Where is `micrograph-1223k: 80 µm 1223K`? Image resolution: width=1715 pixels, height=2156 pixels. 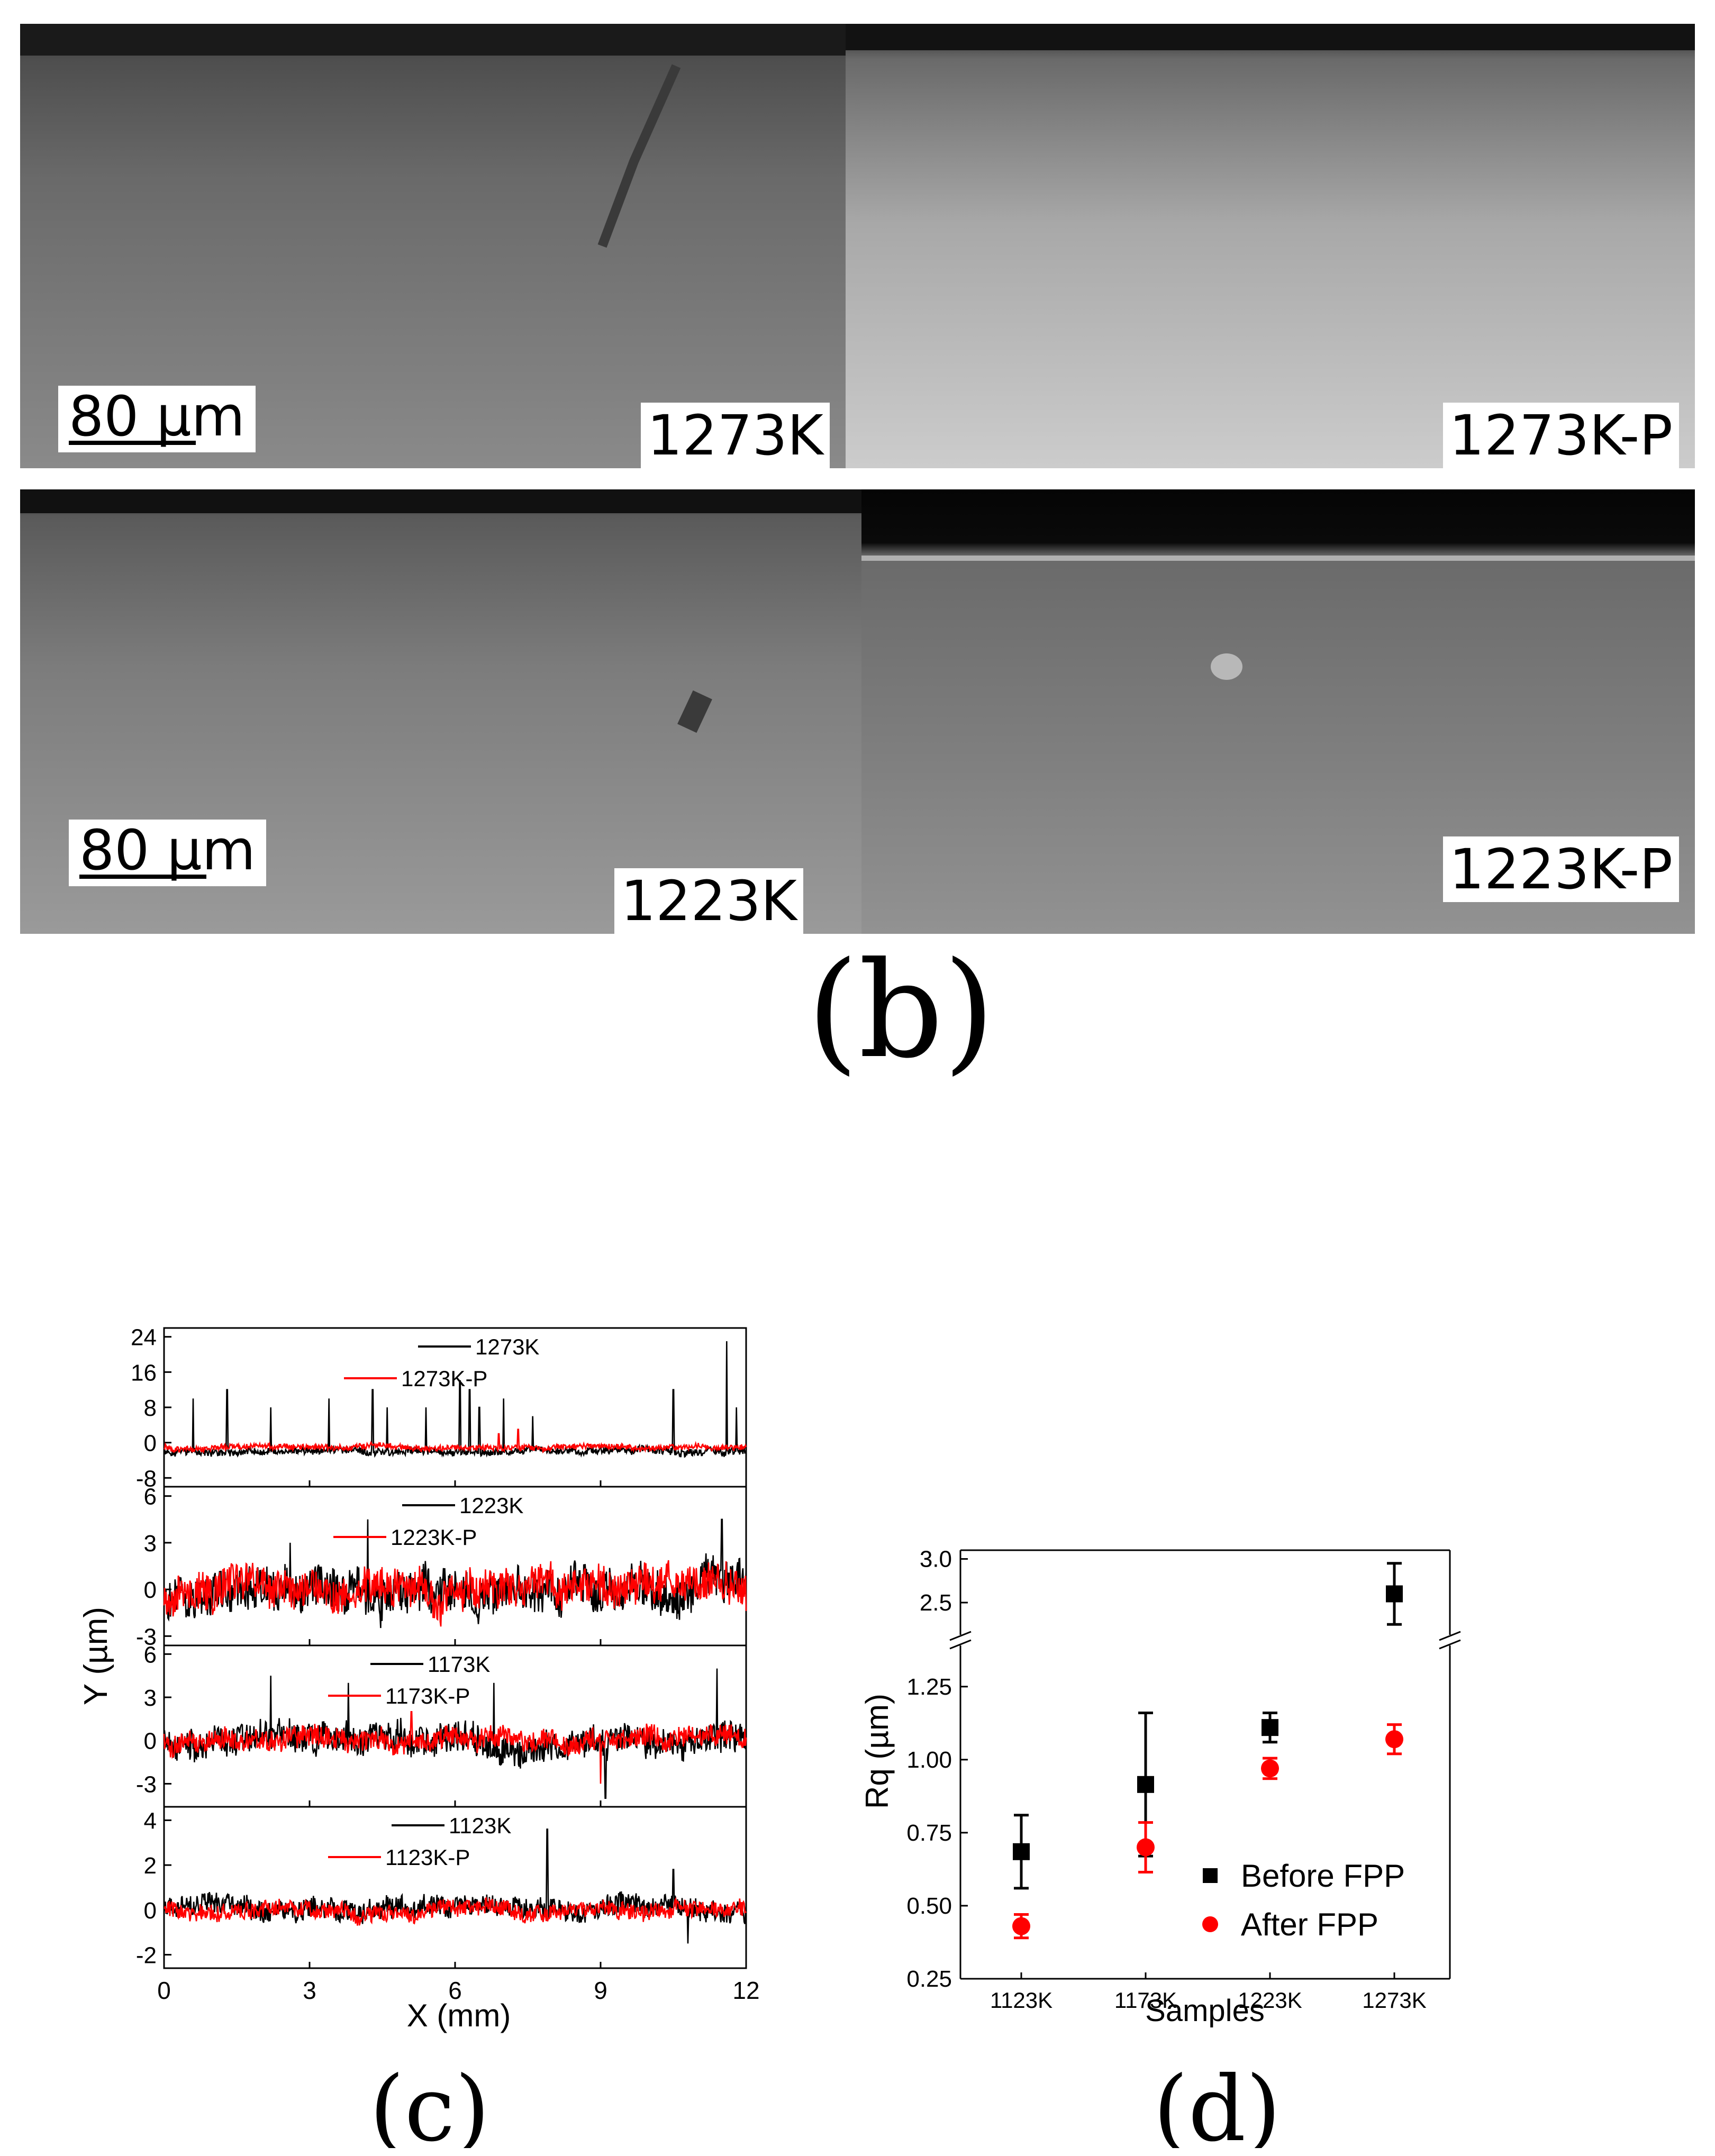
micrograph-1223k: 80 µm 1223K is located at coordinates (440, 711).